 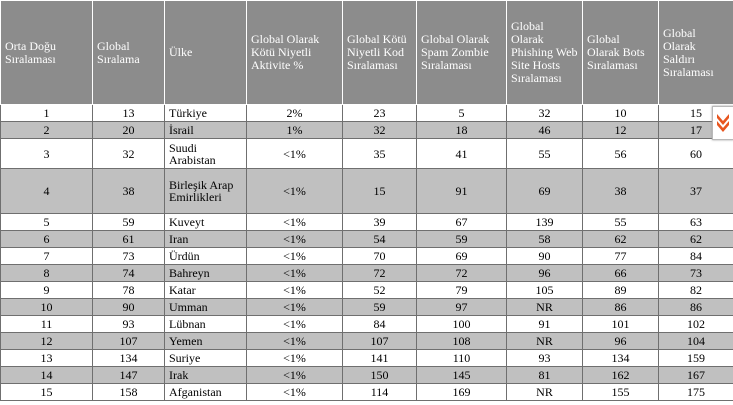 What do you see at coordinates (544, 222) in the screenshot?
I see `cell-phishing-hosts-rank: 139` at bounding box center [544, 222].